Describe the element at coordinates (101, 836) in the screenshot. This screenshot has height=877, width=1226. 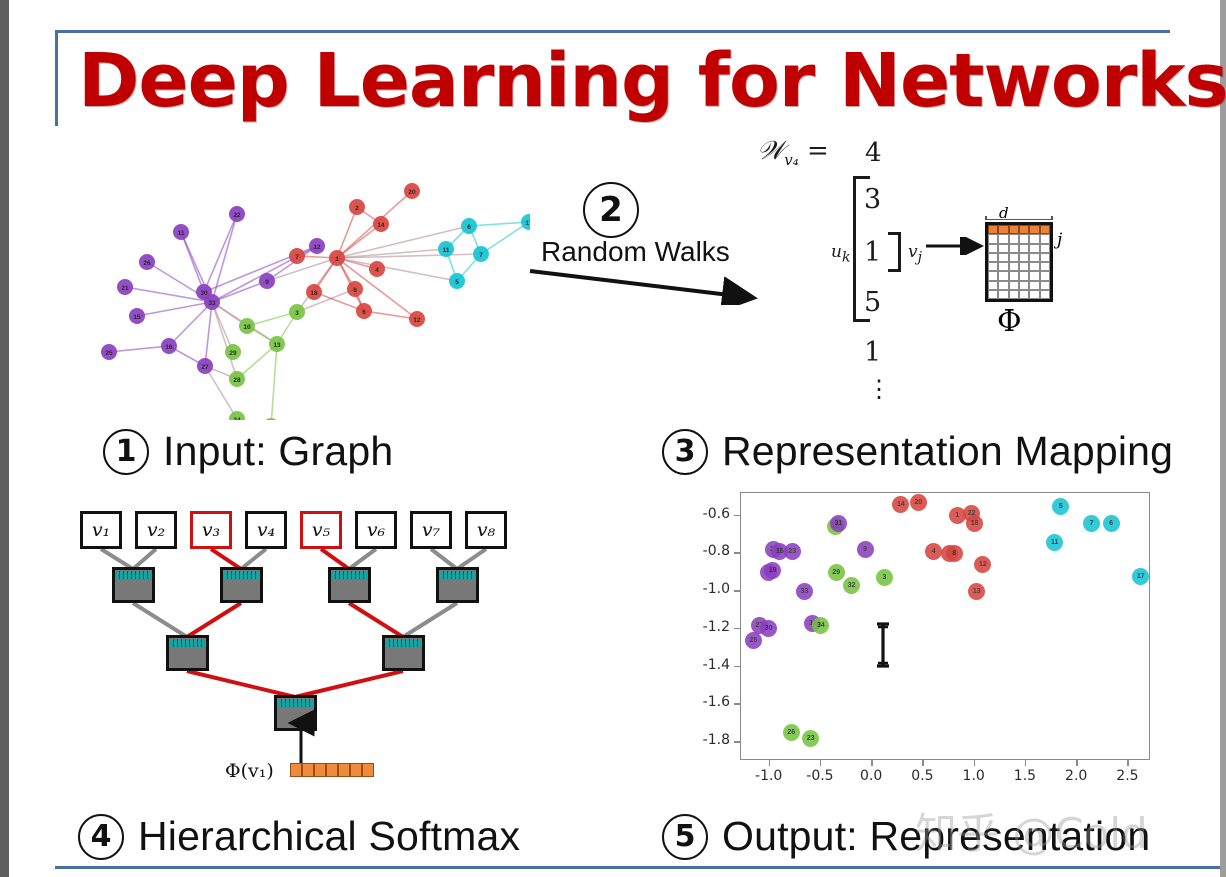
I see `step-badge-4: 4` at that location.